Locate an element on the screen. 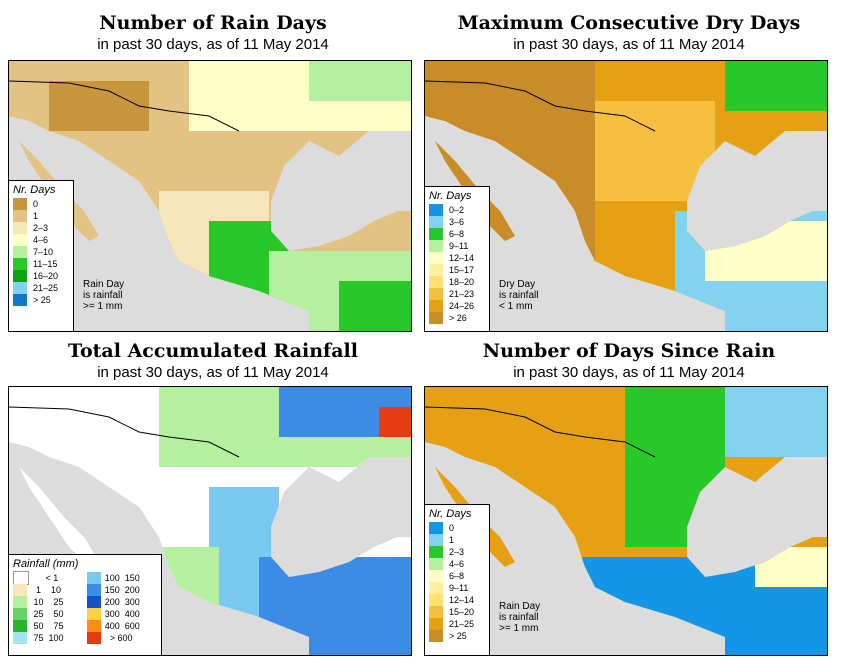 Image resolution: width=846 pixels, height=658 pixels. legend-label: 75 100 is located at coordinates (47, 638).